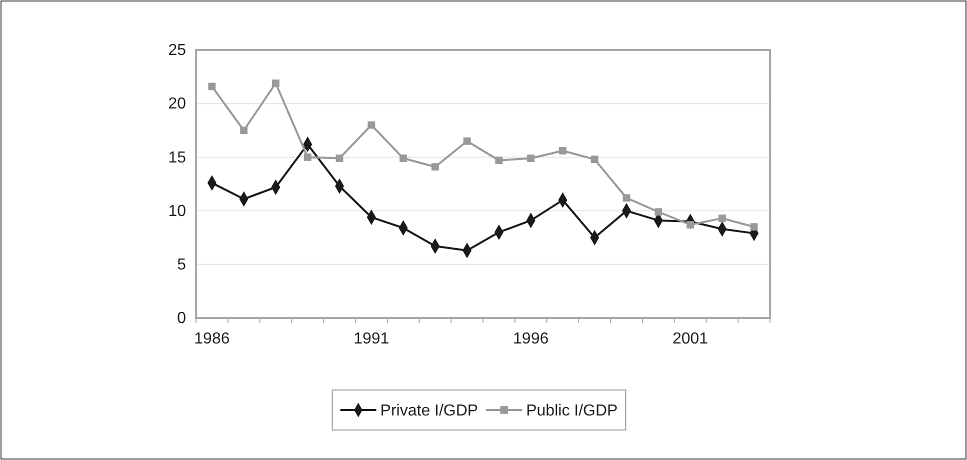 The image size is (967, 460). I want to click on x-tick-label: 1996, so click(531, 339).